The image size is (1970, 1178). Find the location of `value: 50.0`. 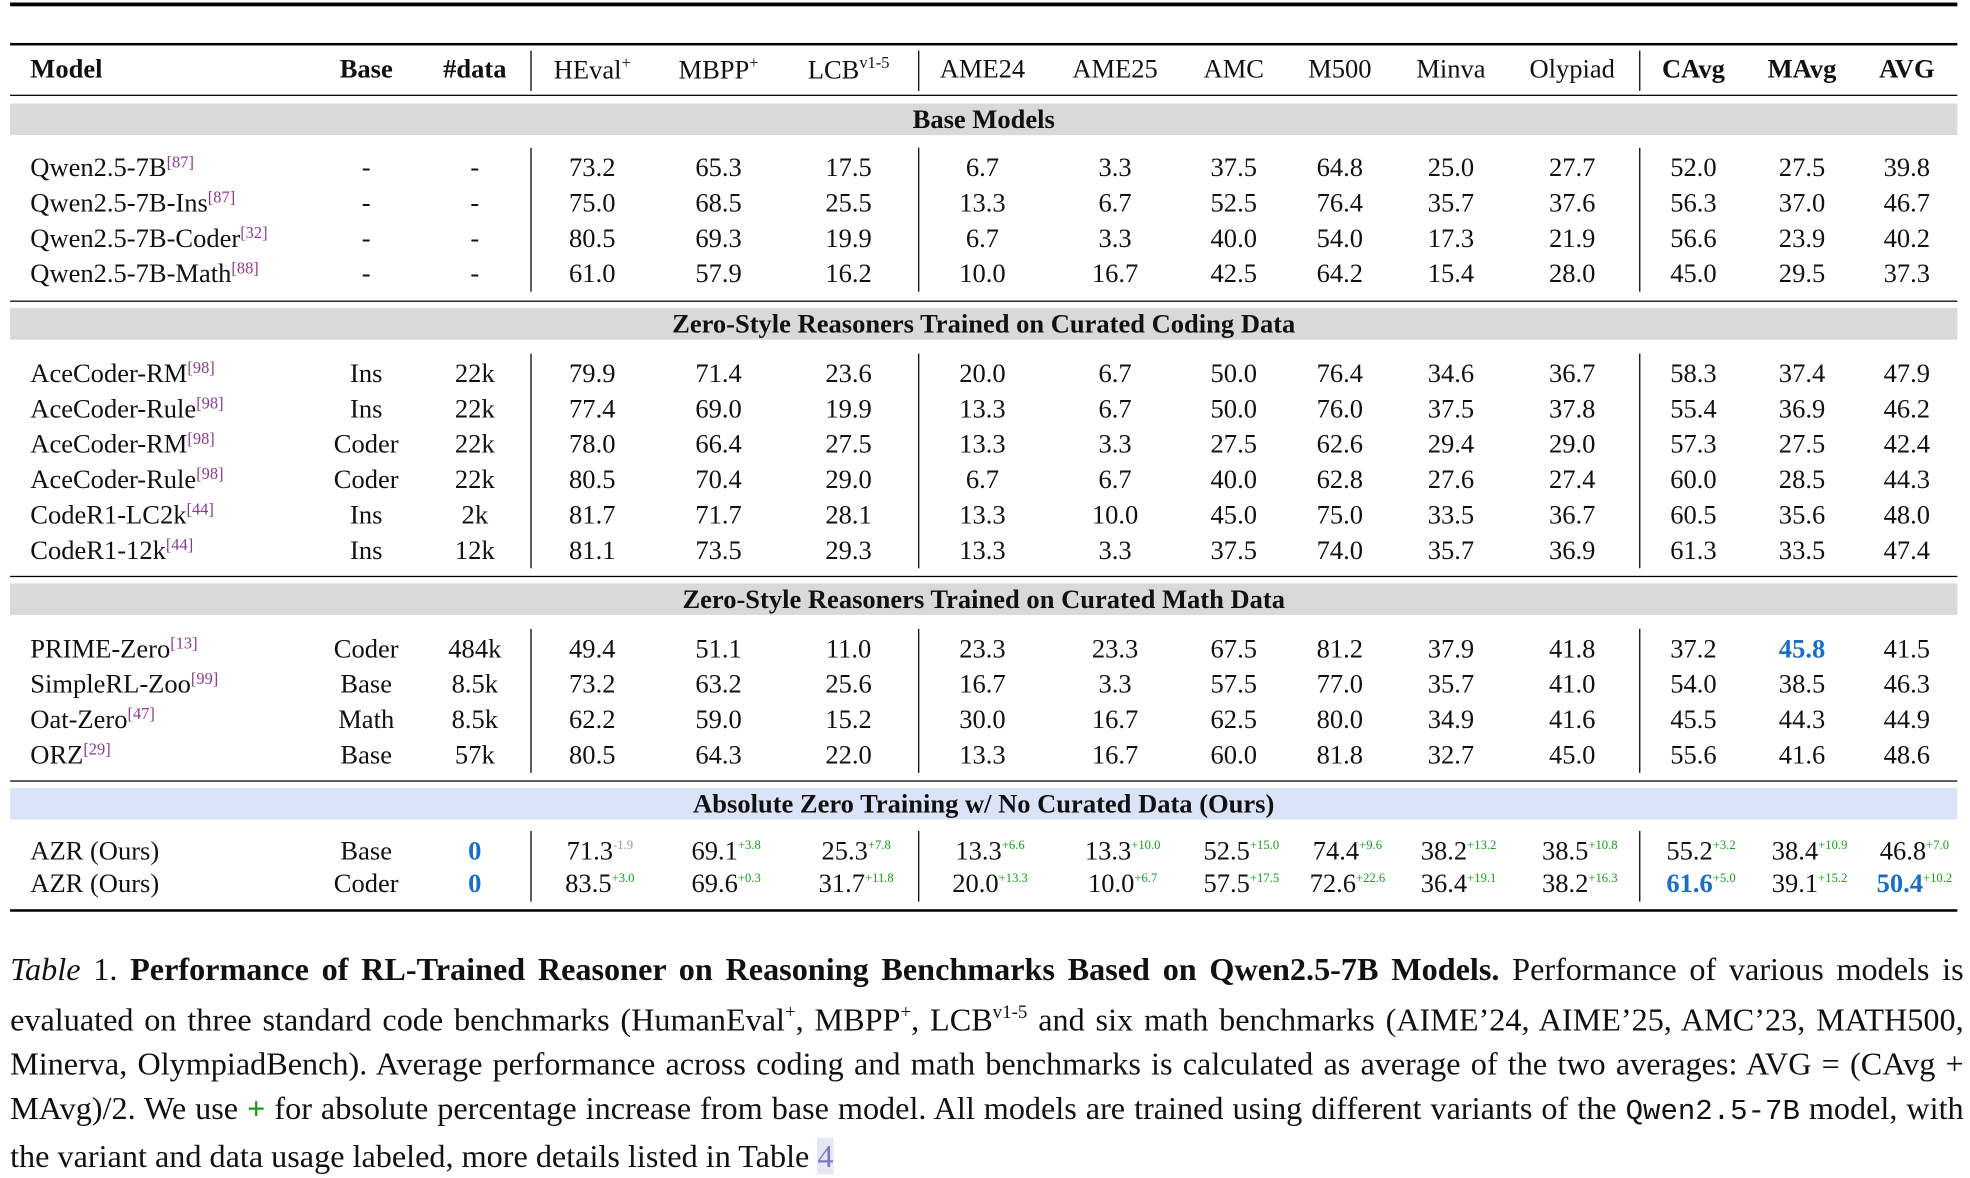

value: 50.0 is located at coordinates (1233, 373).